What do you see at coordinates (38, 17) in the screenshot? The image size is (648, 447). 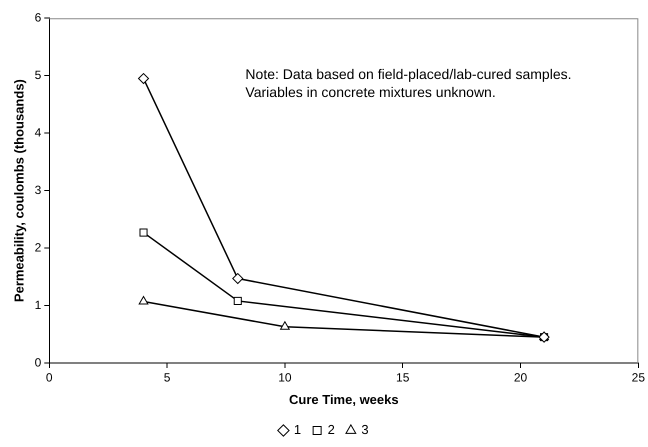 I see `y-tick-label: 6` at bounding box center [38, 17].